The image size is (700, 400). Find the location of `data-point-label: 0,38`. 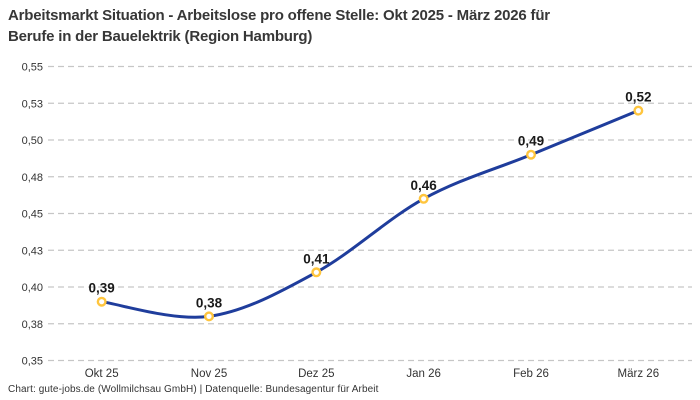

data-point-label: 0,38 is located at coordinates (209, 302).